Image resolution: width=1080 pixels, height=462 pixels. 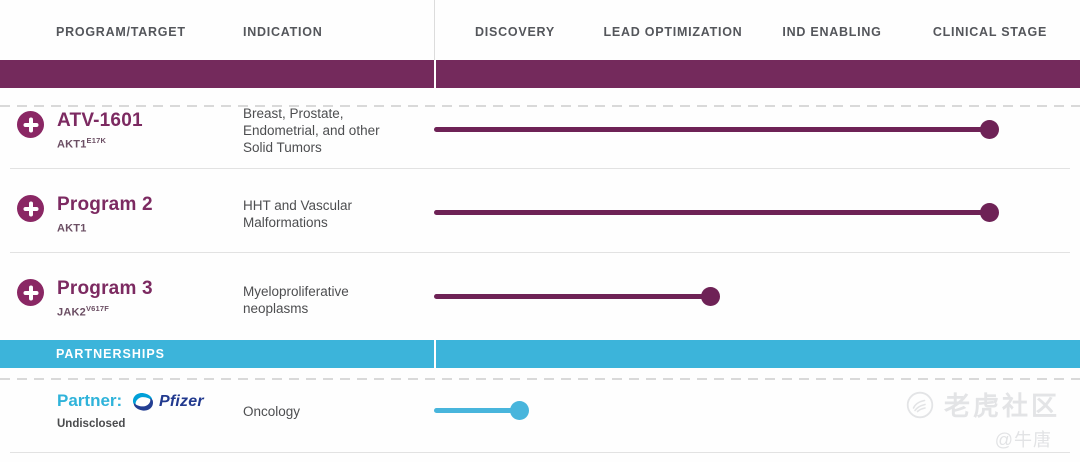 What do you see at coordinates (105, 288) in the screenshot?
I see `program-title: Program 3` at bounding box center [105, 288].